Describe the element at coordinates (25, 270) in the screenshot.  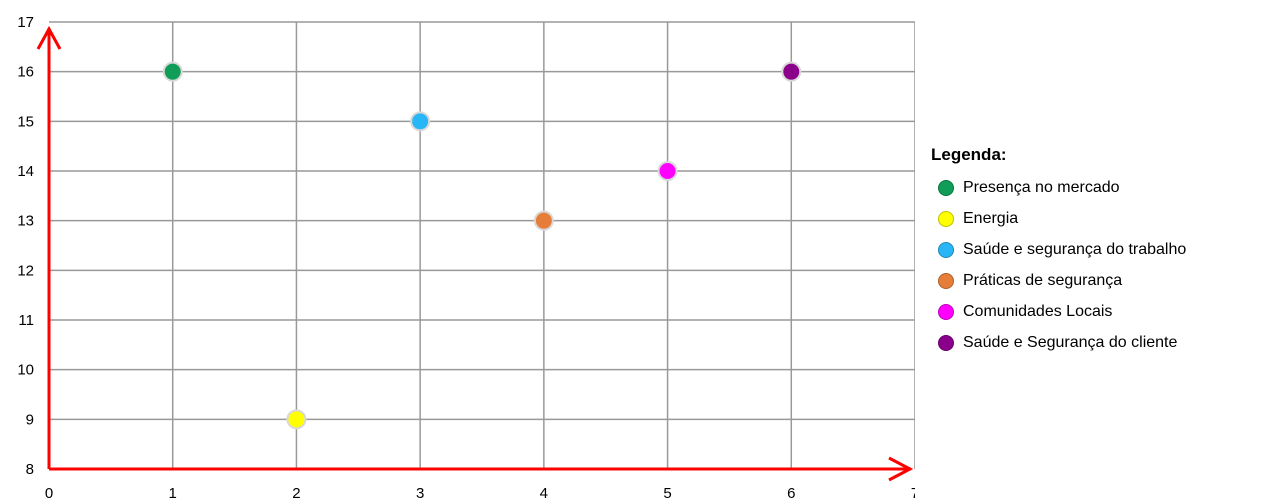
I see `y-tick-label-12: 12` at that location.